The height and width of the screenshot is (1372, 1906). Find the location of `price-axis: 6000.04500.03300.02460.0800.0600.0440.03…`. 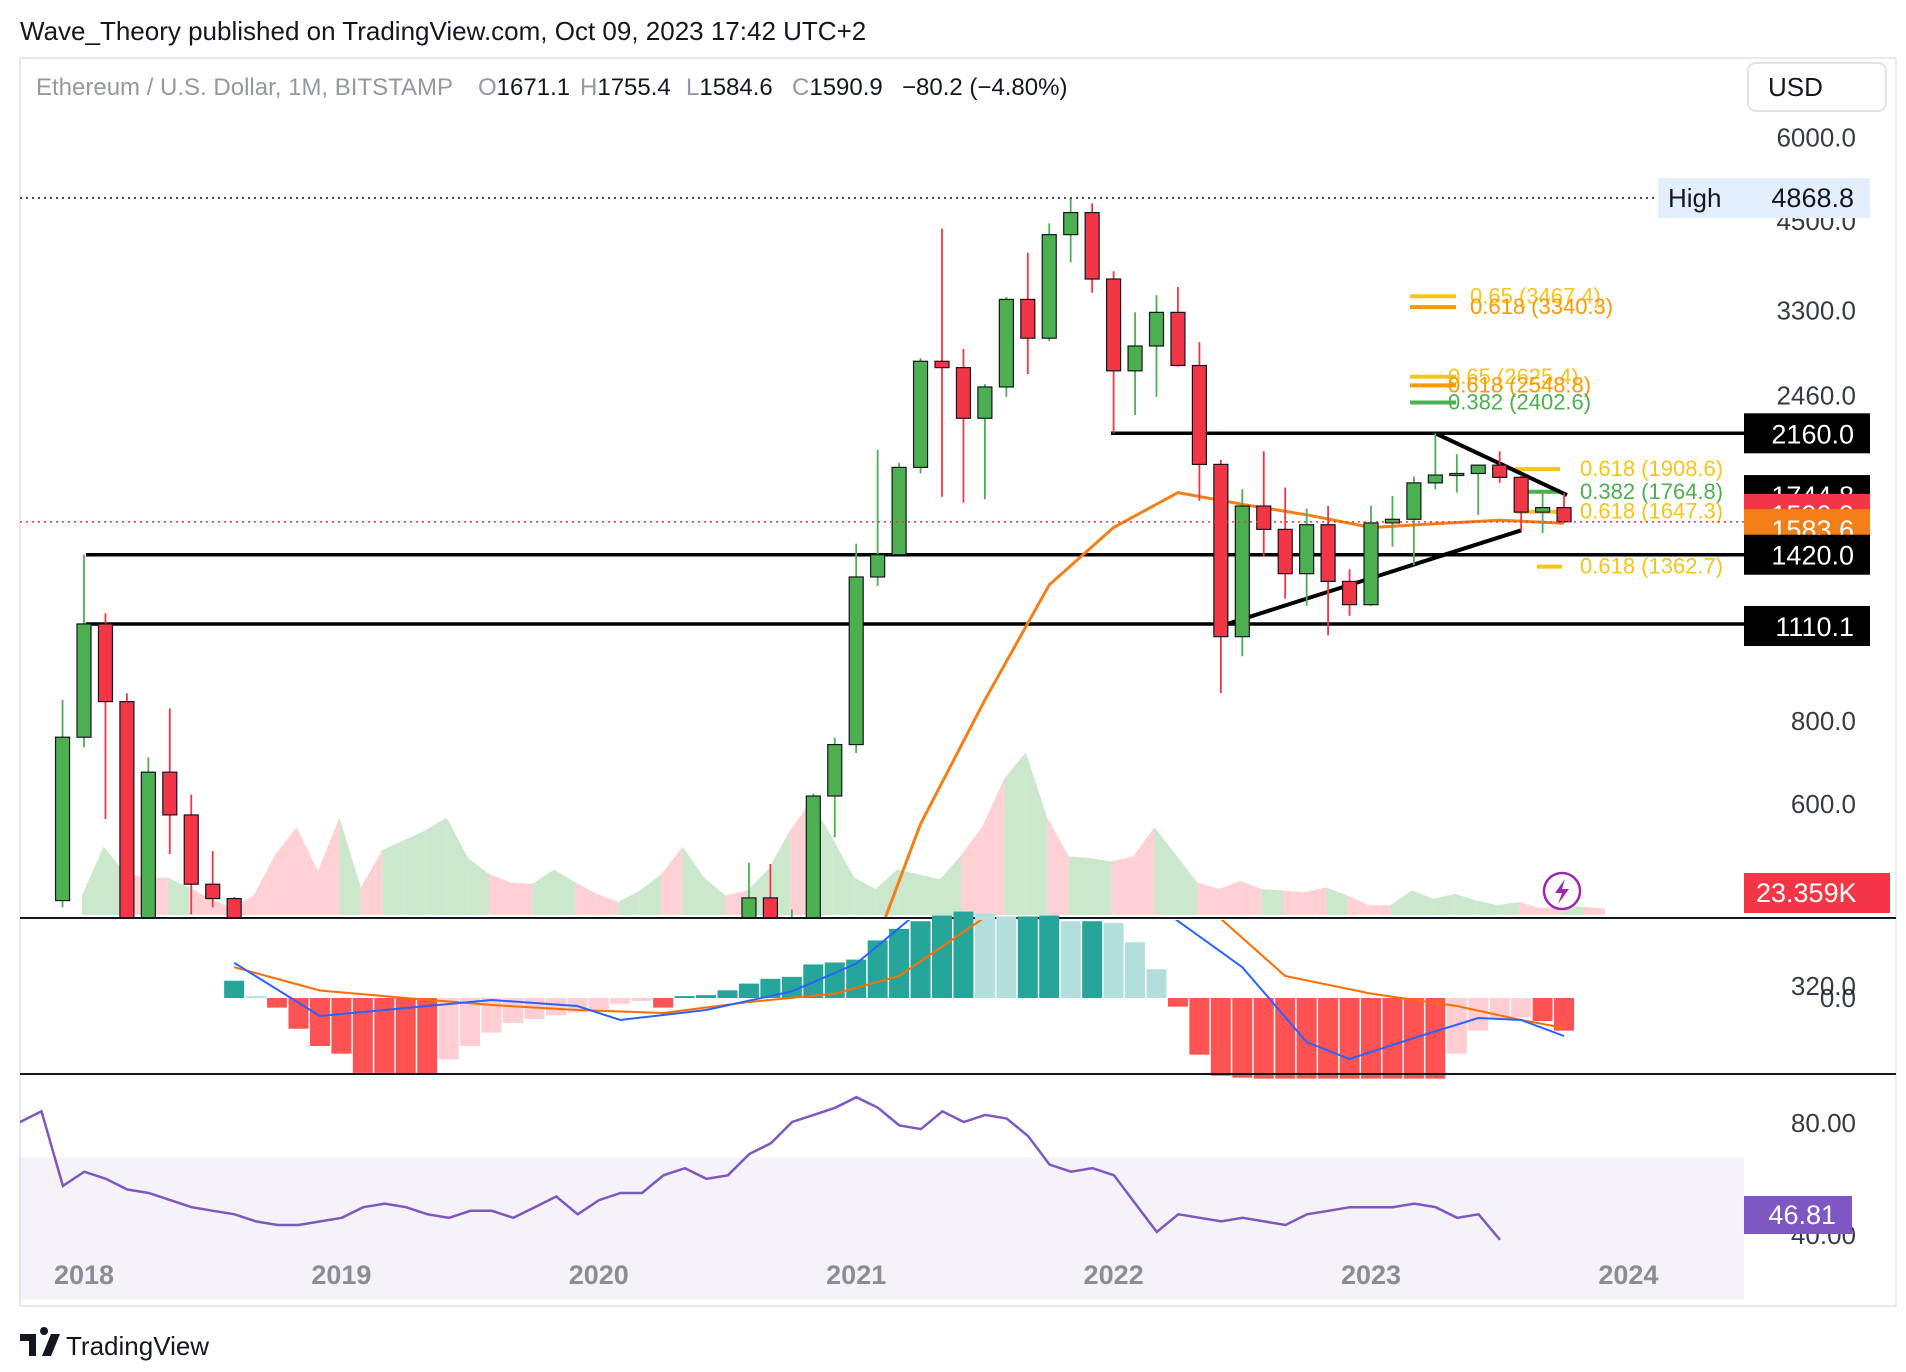

price-axis: 6000.04500.03300.02460.0800.0600.0440.03… is located at coordinates (1774, 562).